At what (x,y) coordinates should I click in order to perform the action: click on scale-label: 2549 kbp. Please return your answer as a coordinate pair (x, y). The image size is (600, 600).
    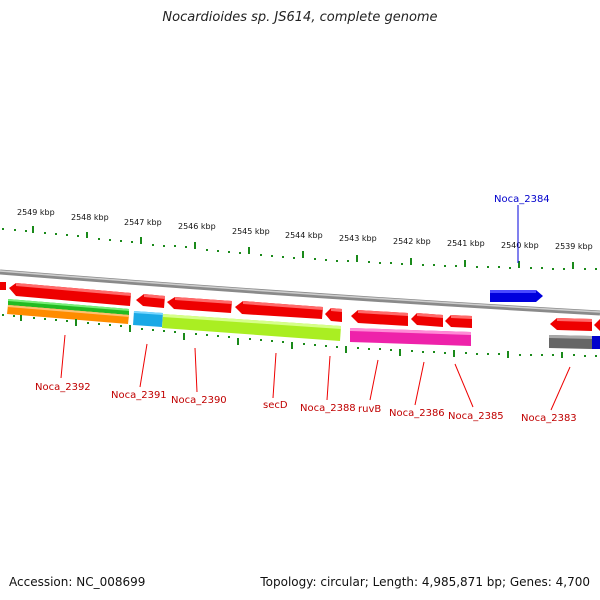
    Looking at the image, I should click on (36, 212).